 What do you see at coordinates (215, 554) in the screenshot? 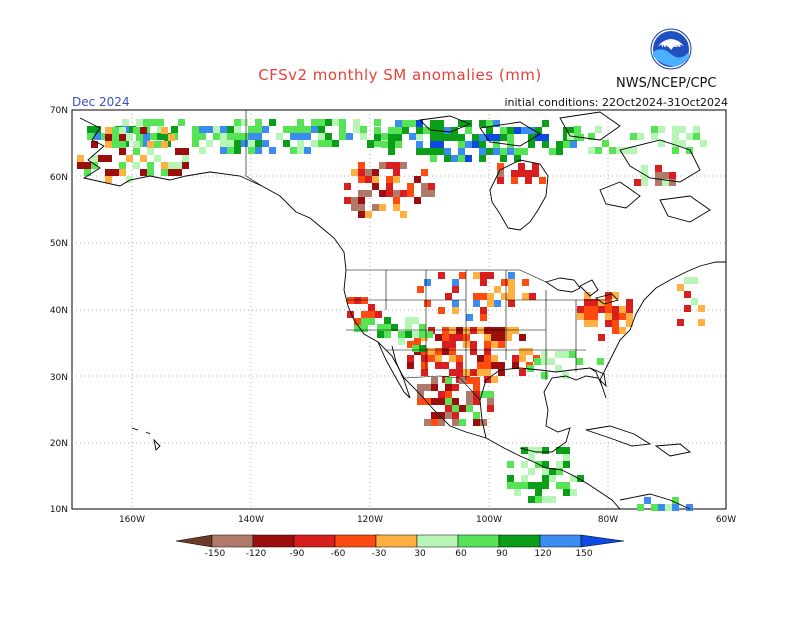
I see `colorbar-label: -150` at bounding box center [215, 554].